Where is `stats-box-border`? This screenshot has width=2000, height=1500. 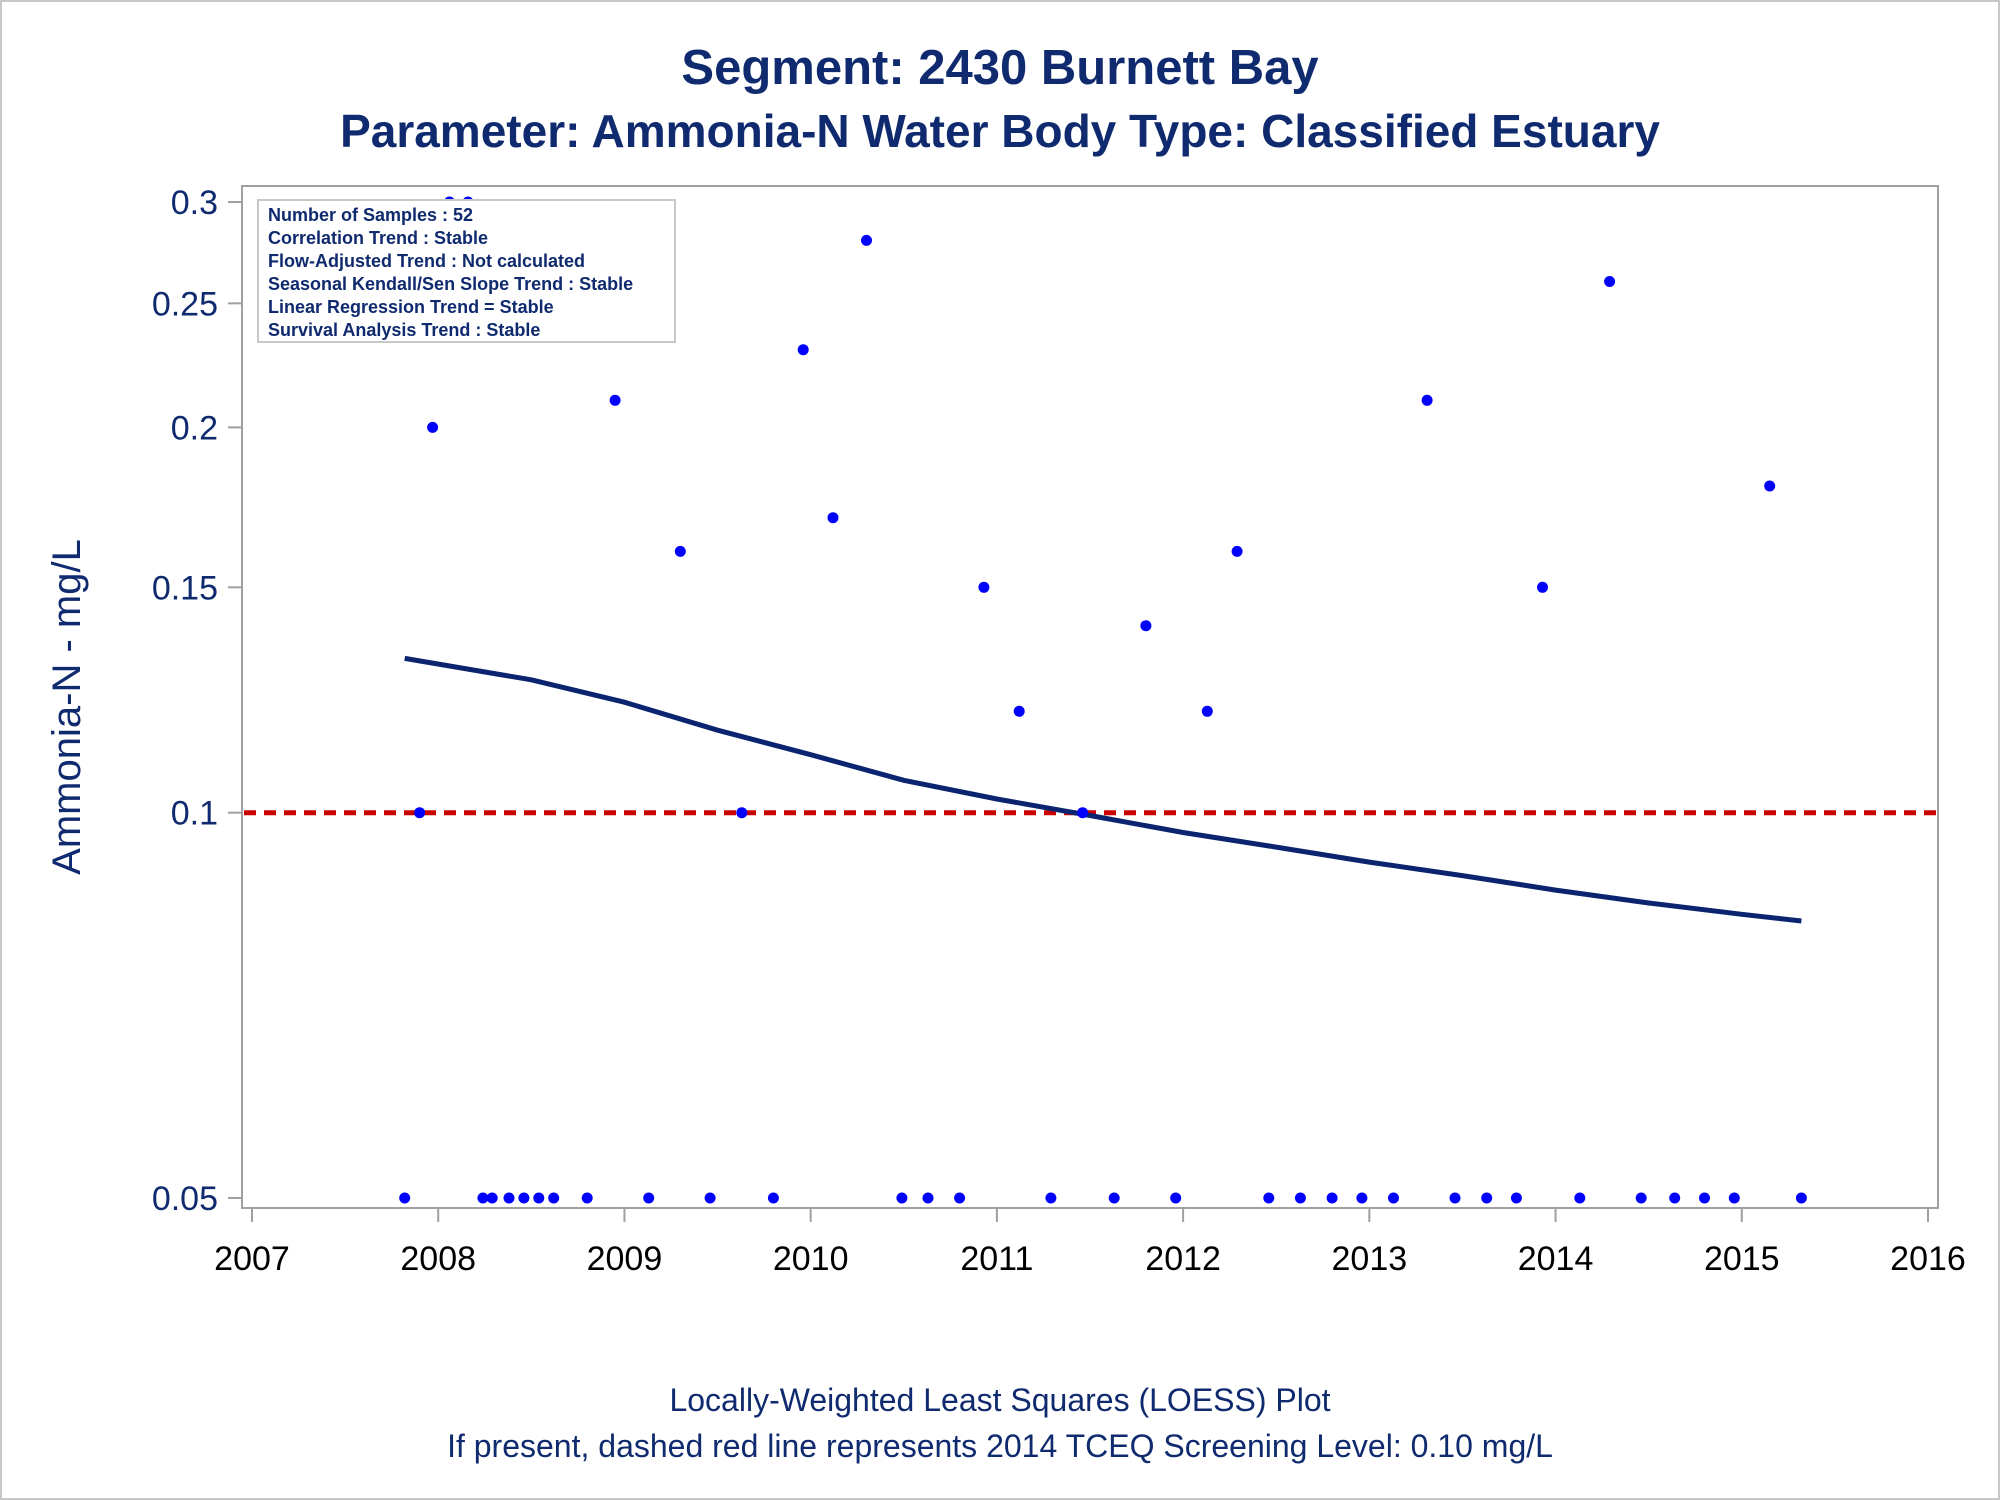
stats-box-border is located at coordinates (466, 271).